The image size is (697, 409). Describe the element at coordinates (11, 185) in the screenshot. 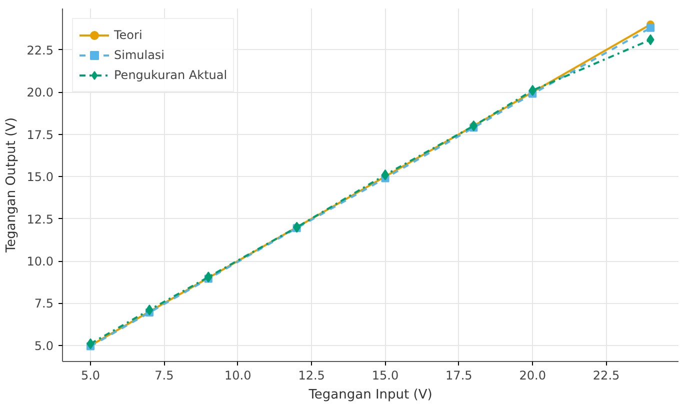

I see `y-axis-title: Tegangan Output (V)` at that location.